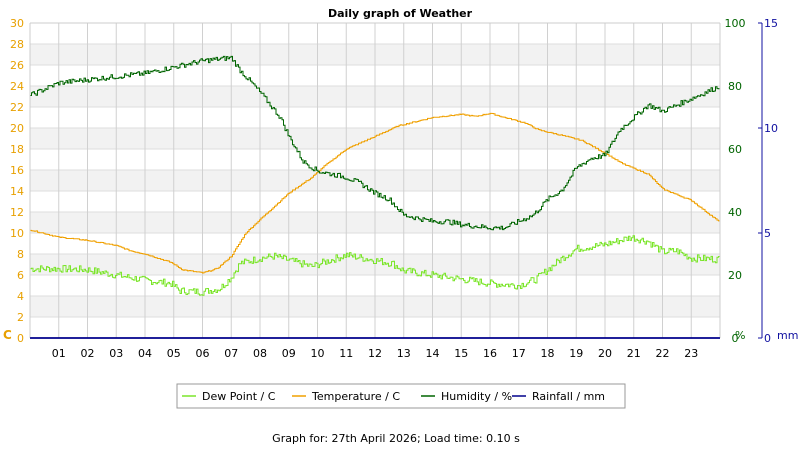 The width and height of the screenshot is (800, 454). What do you see at coordinates (231, 353) in the screenshot?
I see `x-tick-label: 07` at bounding box center [231, 353].